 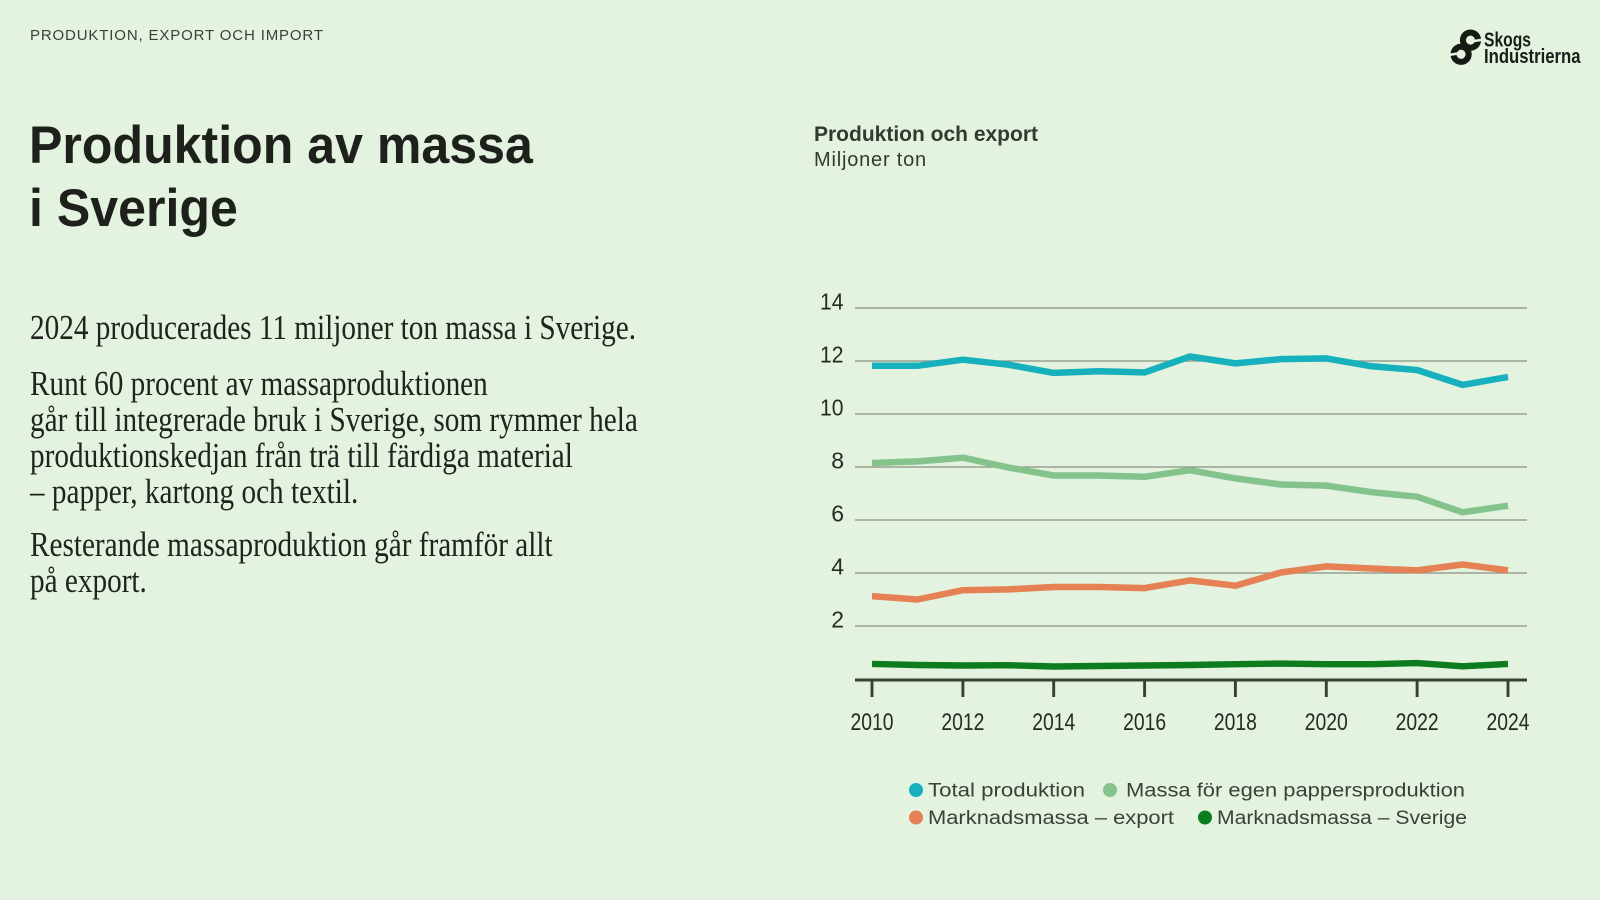 I want to click on svg-text: 6, so click(x=837, y=514).